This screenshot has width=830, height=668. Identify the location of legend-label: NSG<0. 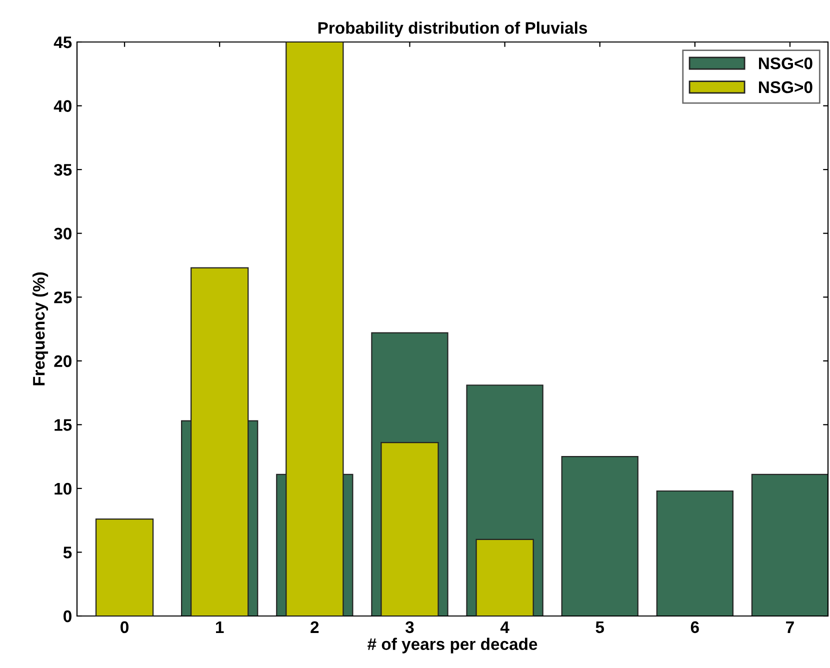
(785, 63).